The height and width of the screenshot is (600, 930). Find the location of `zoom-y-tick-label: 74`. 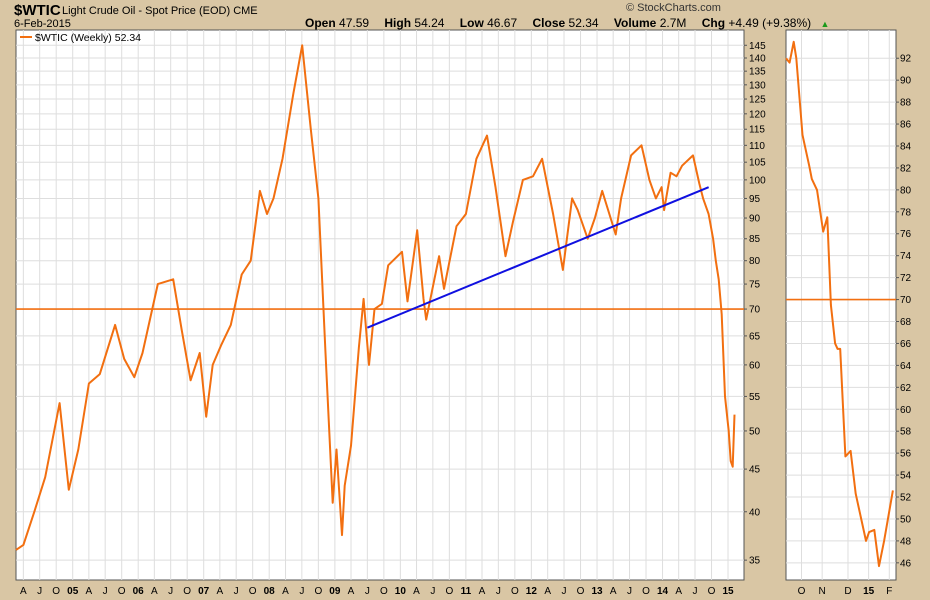

zoom-y-tick-label: 74 is located at coordinates (906, 256).